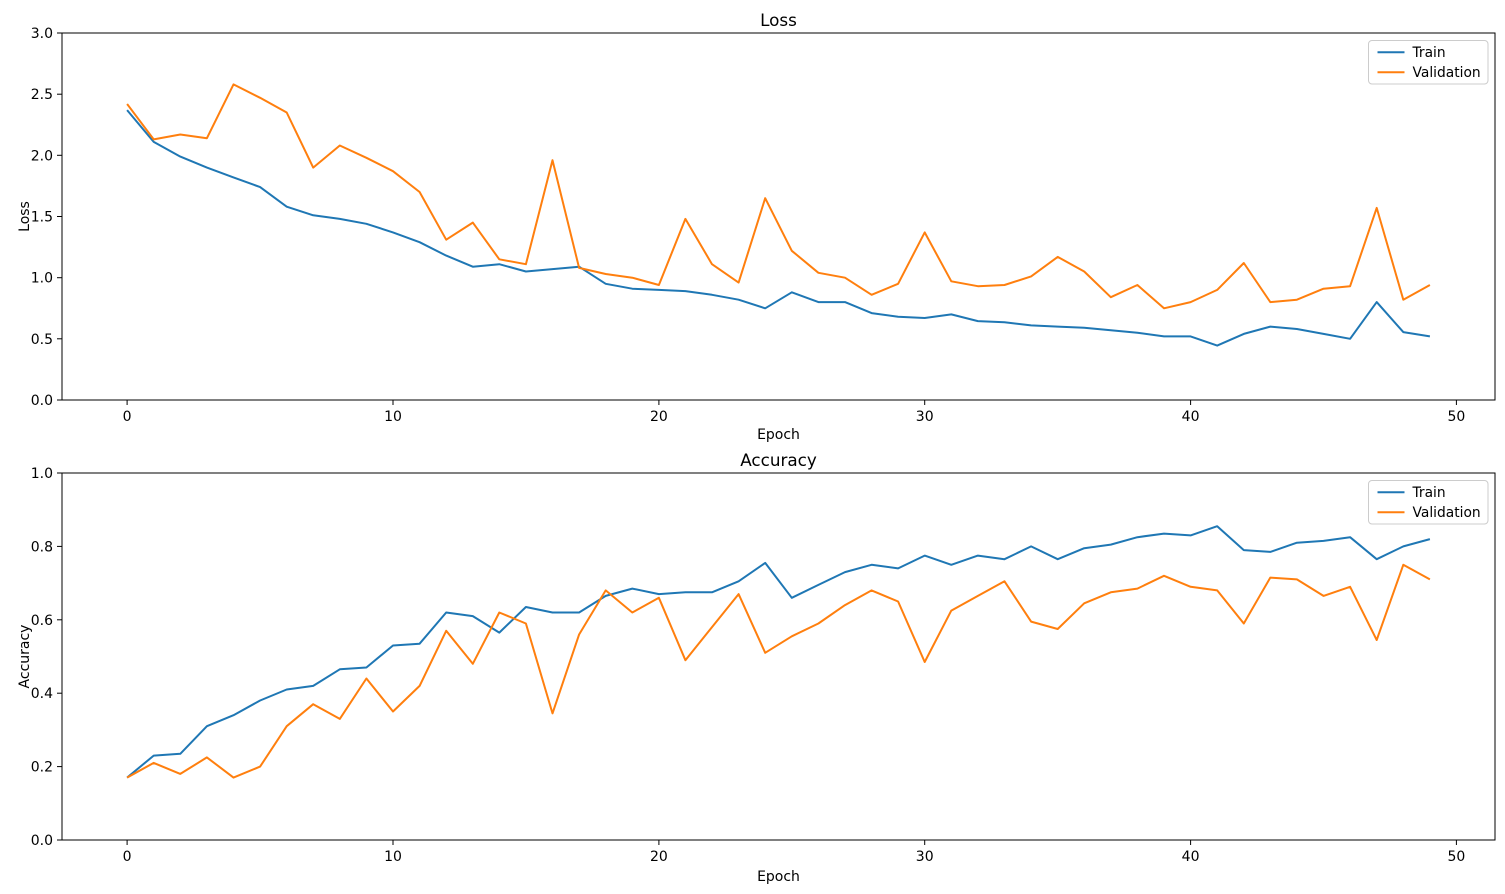 The image size is (1505, 894). Describe the element at coordinates (127, 857) in the screenshot. I see `accuracy-x-tick-label: 0` at that location.